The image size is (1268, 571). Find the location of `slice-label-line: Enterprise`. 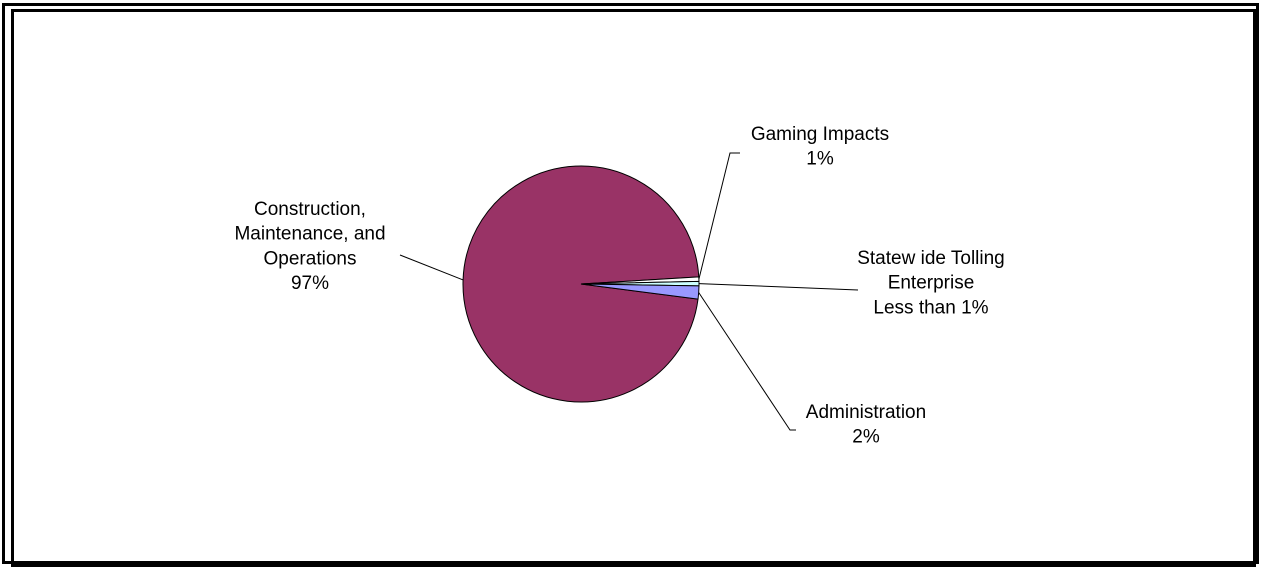

slice-label-line: Enterprise is located at coordinates (931, 283).